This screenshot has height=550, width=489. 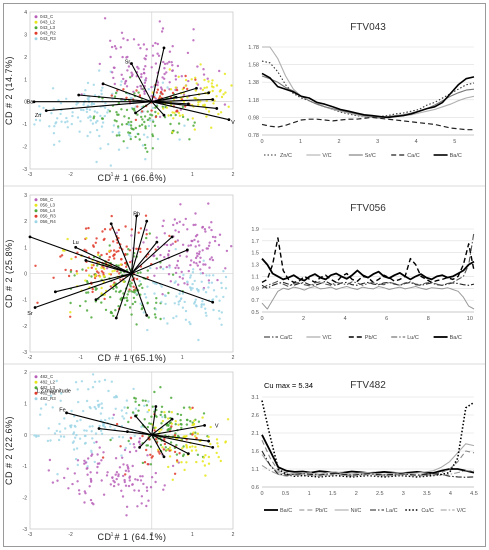 What do you see at coordinates (47, 376) in the screenshot?
I see `legend-entry: 482_C` at bounding box center [47, 376].